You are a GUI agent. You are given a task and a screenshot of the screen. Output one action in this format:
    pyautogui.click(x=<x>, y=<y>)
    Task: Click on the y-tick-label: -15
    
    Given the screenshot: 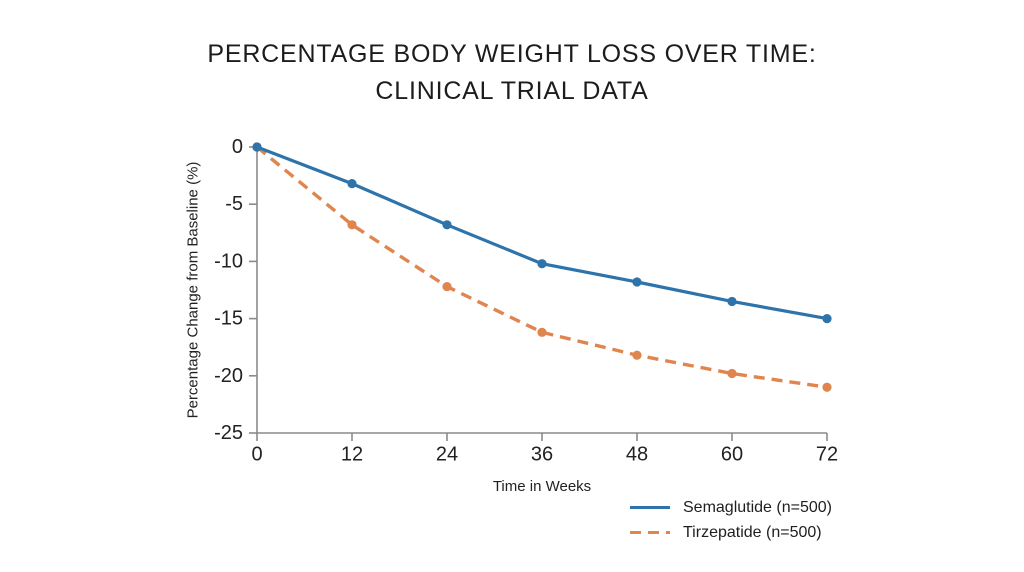 What is the action you would take?
    pyautogui.click(x=228, y=319)
    